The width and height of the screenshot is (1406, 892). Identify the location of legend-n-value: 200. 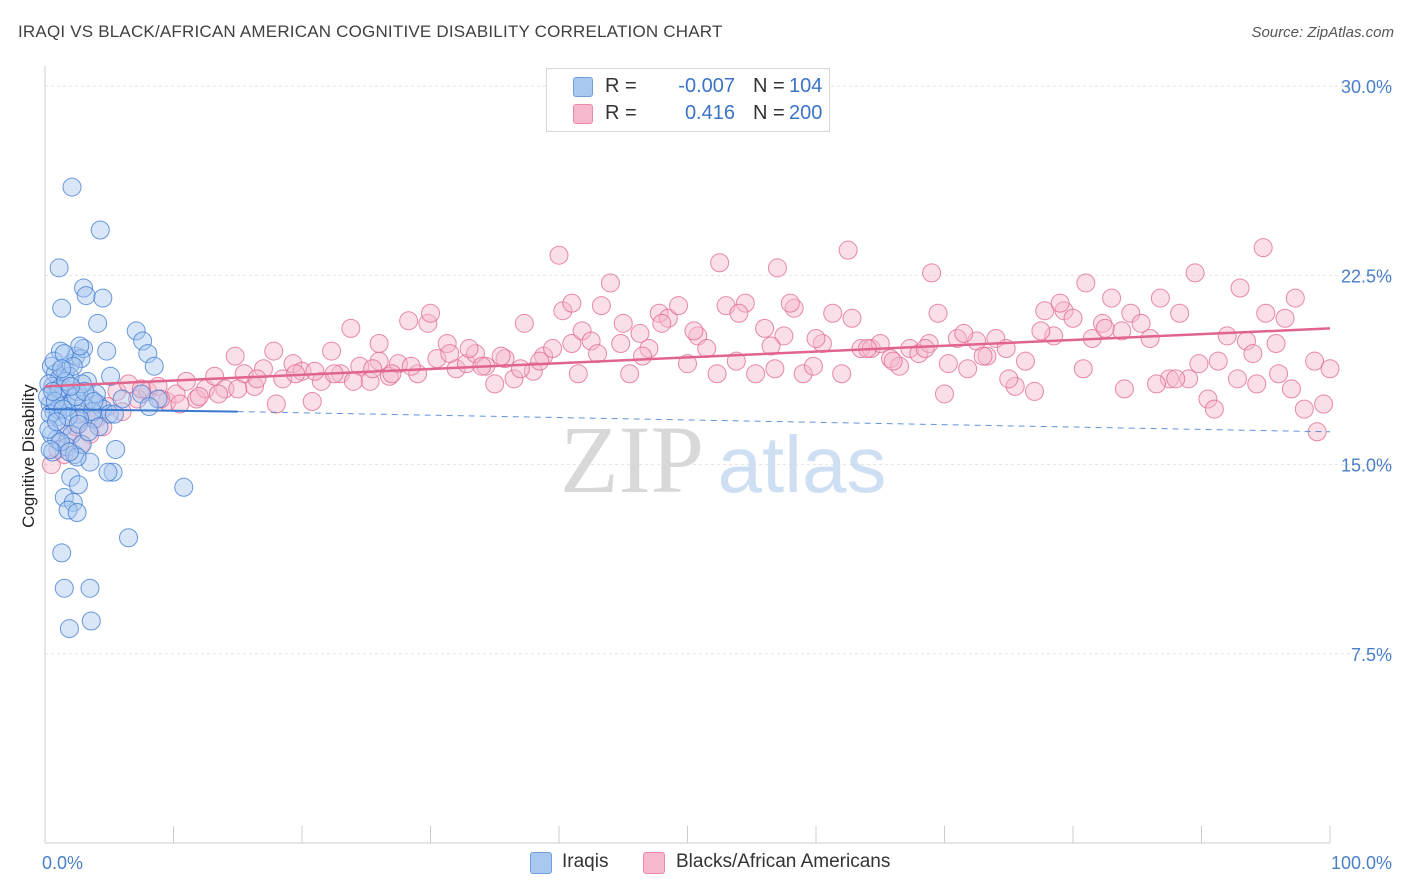
(806, 113).